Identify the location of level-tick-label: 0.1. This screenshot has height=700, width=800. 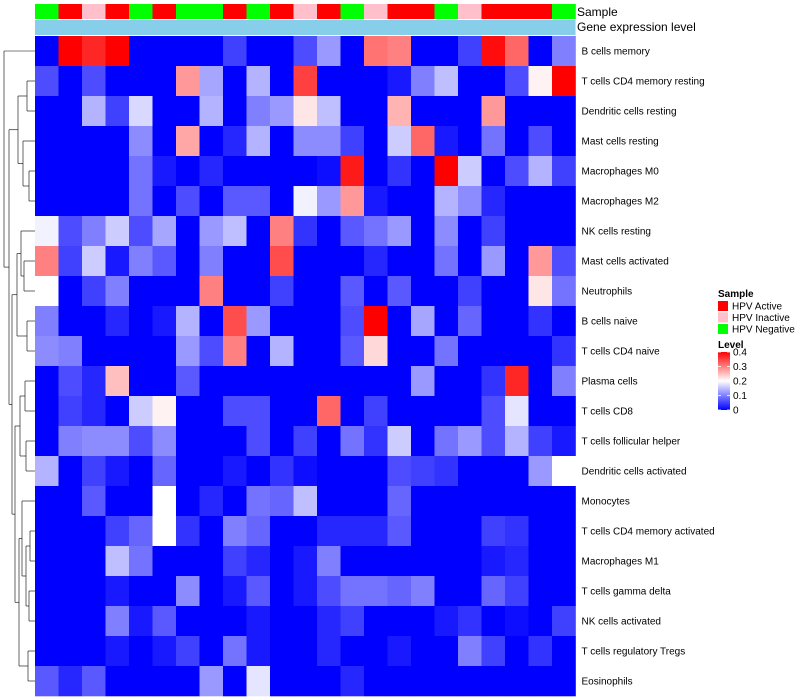
(740, 396).